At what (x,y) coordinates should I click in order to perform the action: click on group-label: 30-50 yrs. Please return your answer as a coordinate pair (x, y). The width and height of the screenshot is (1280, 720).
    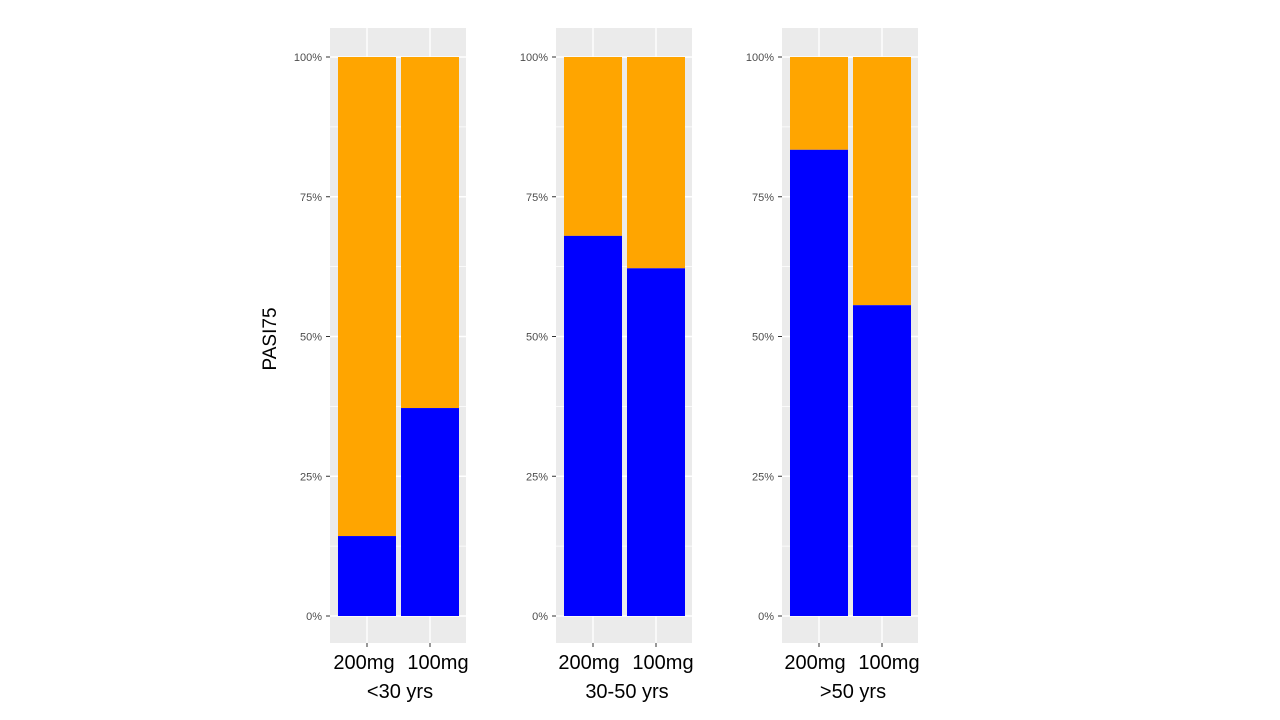
    Looking at the image, I should click on (626, 692).